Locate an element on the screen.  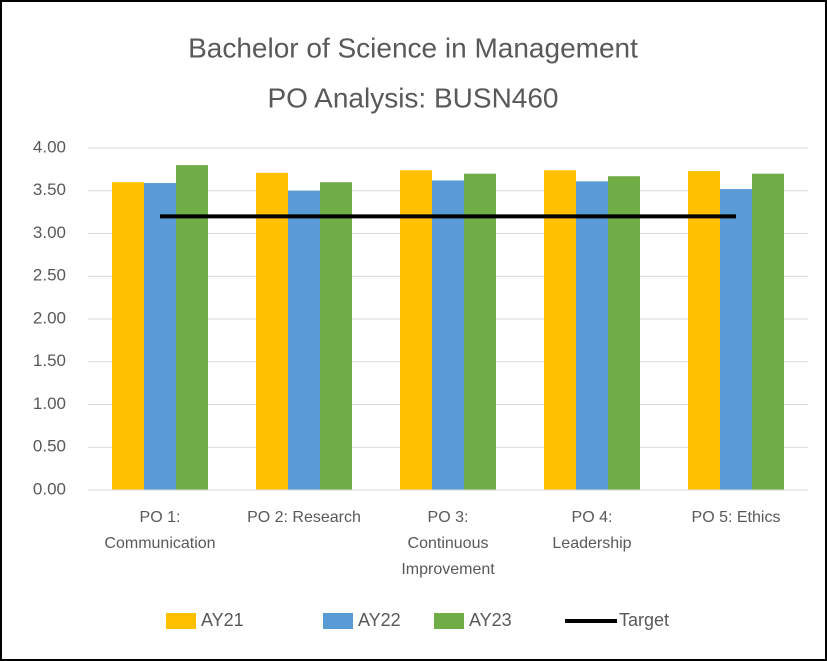
x-tick-label: PO 3: is located at coordinates (448, 517).